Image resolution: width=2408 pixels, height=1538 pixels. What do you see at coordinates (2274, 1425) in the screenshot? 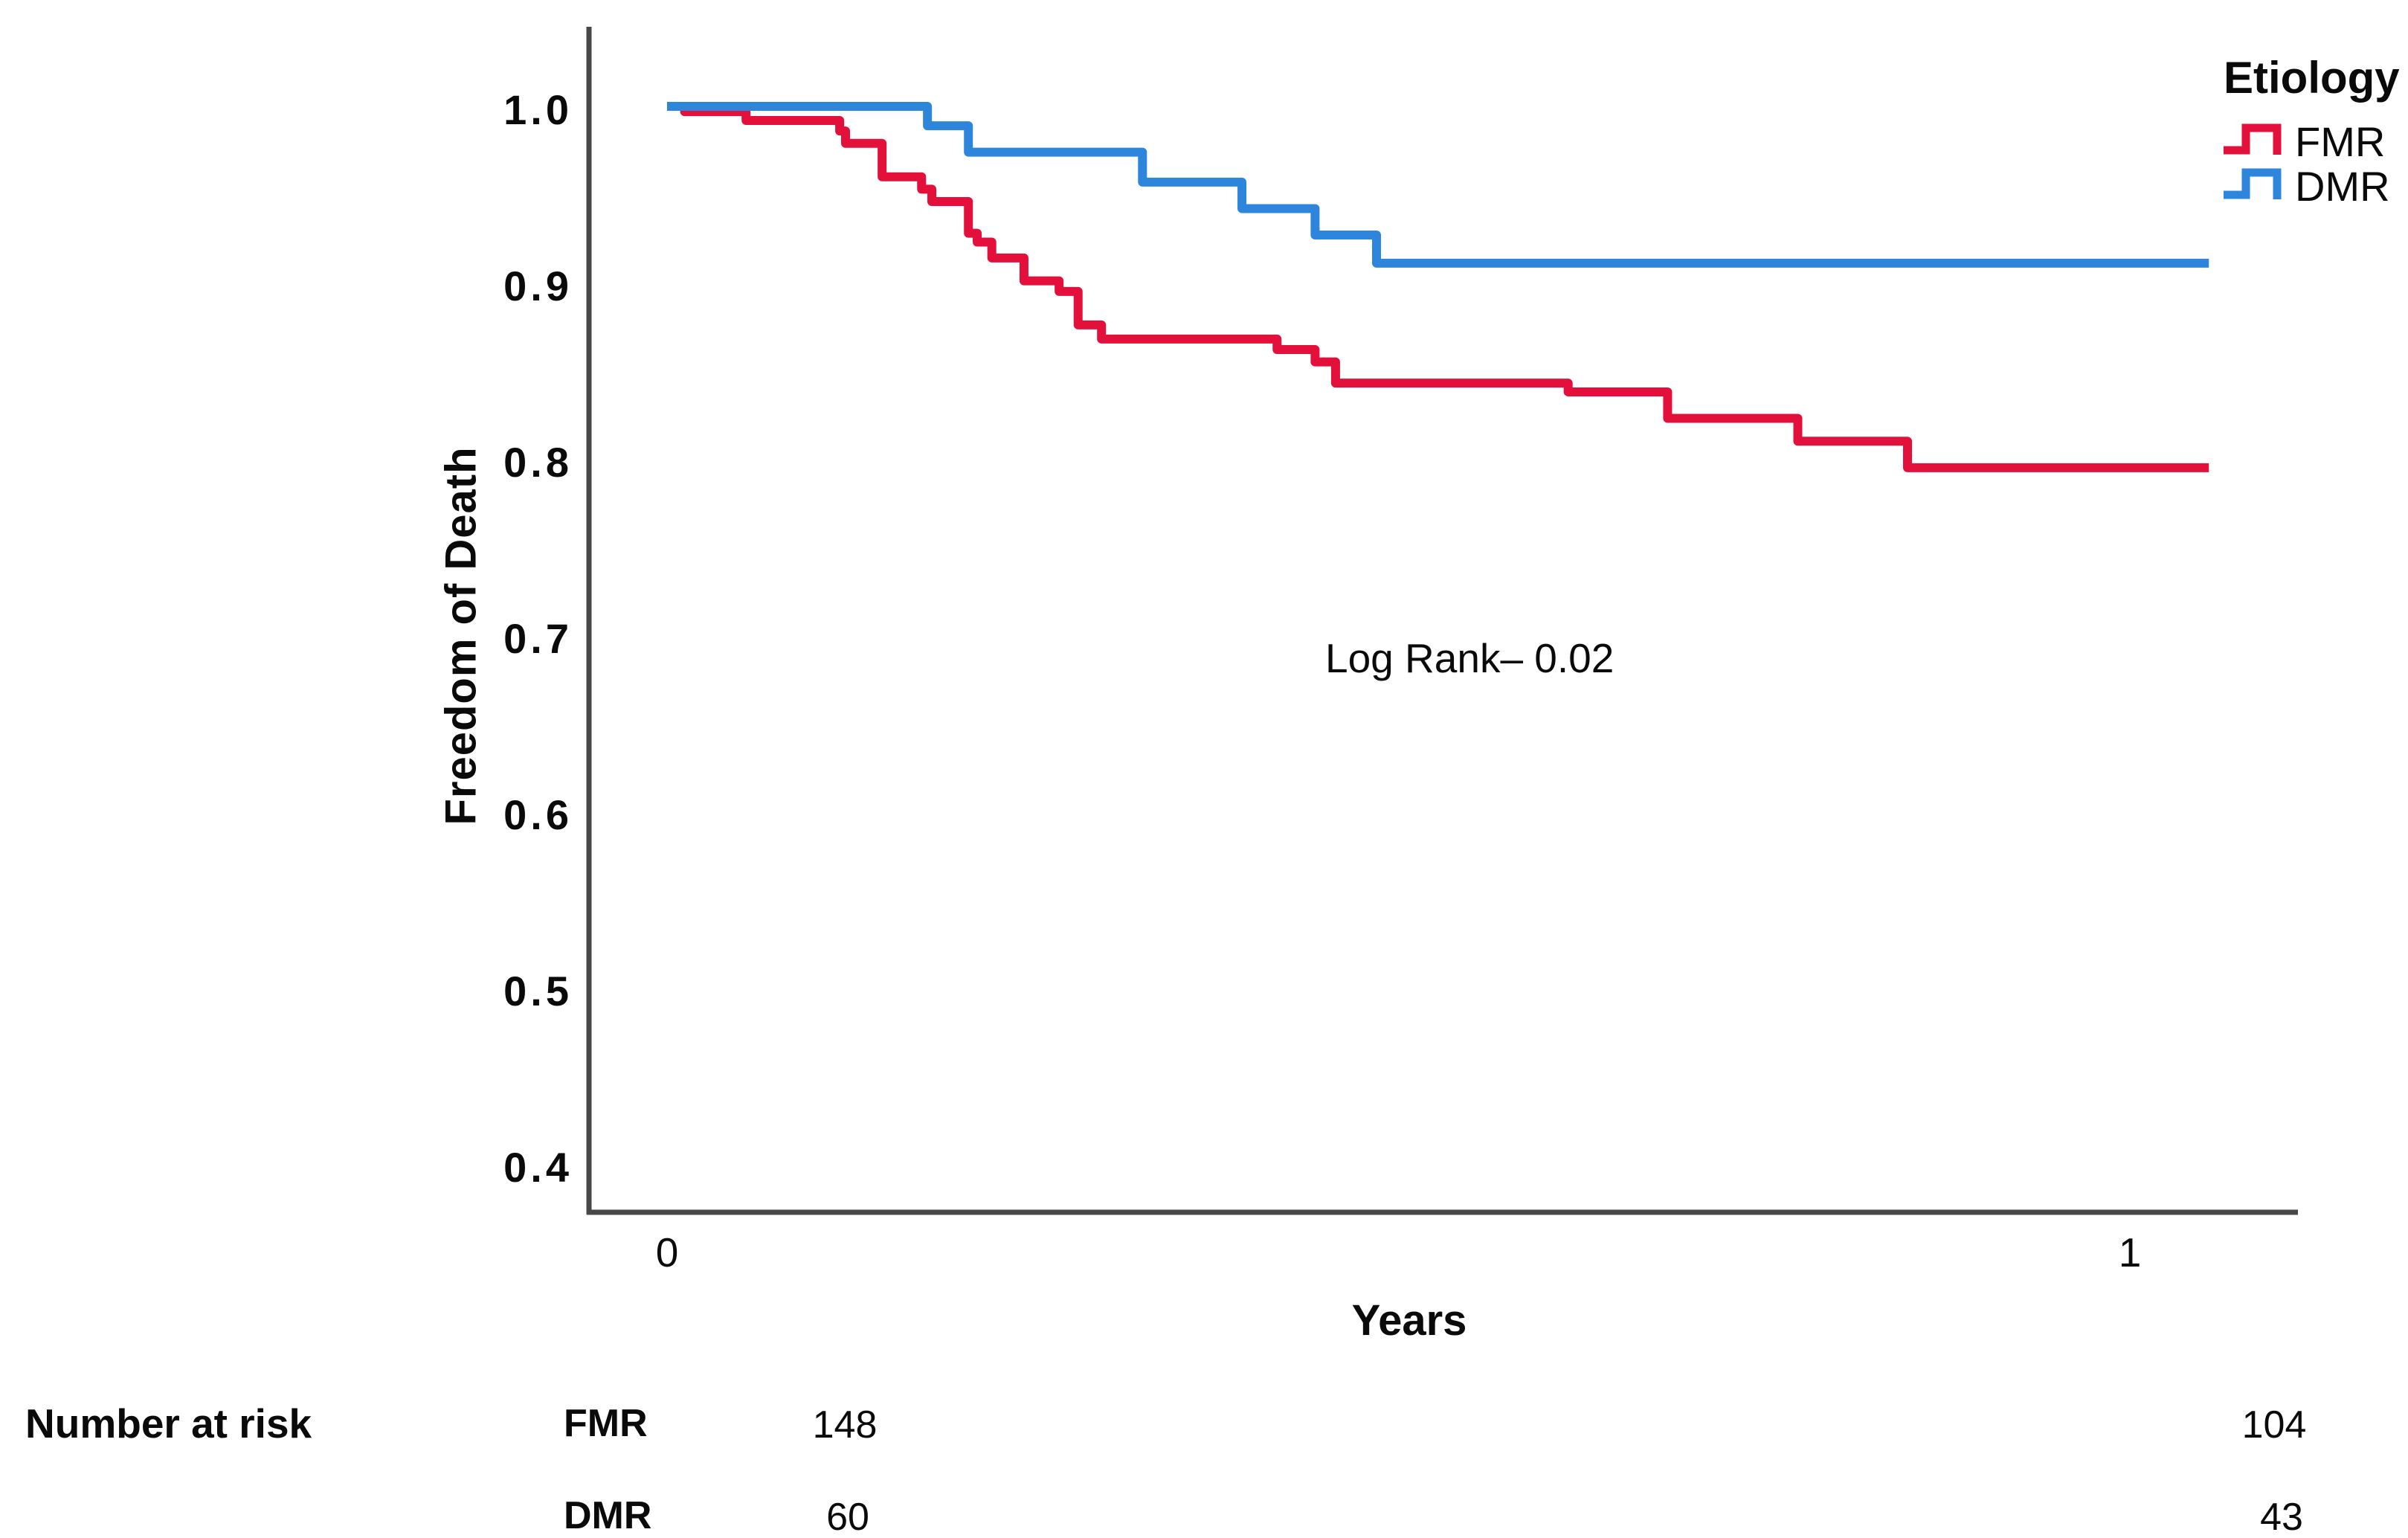
I see `risk-count-fmr-t1: 104` at bounding box center [2274, 1425].